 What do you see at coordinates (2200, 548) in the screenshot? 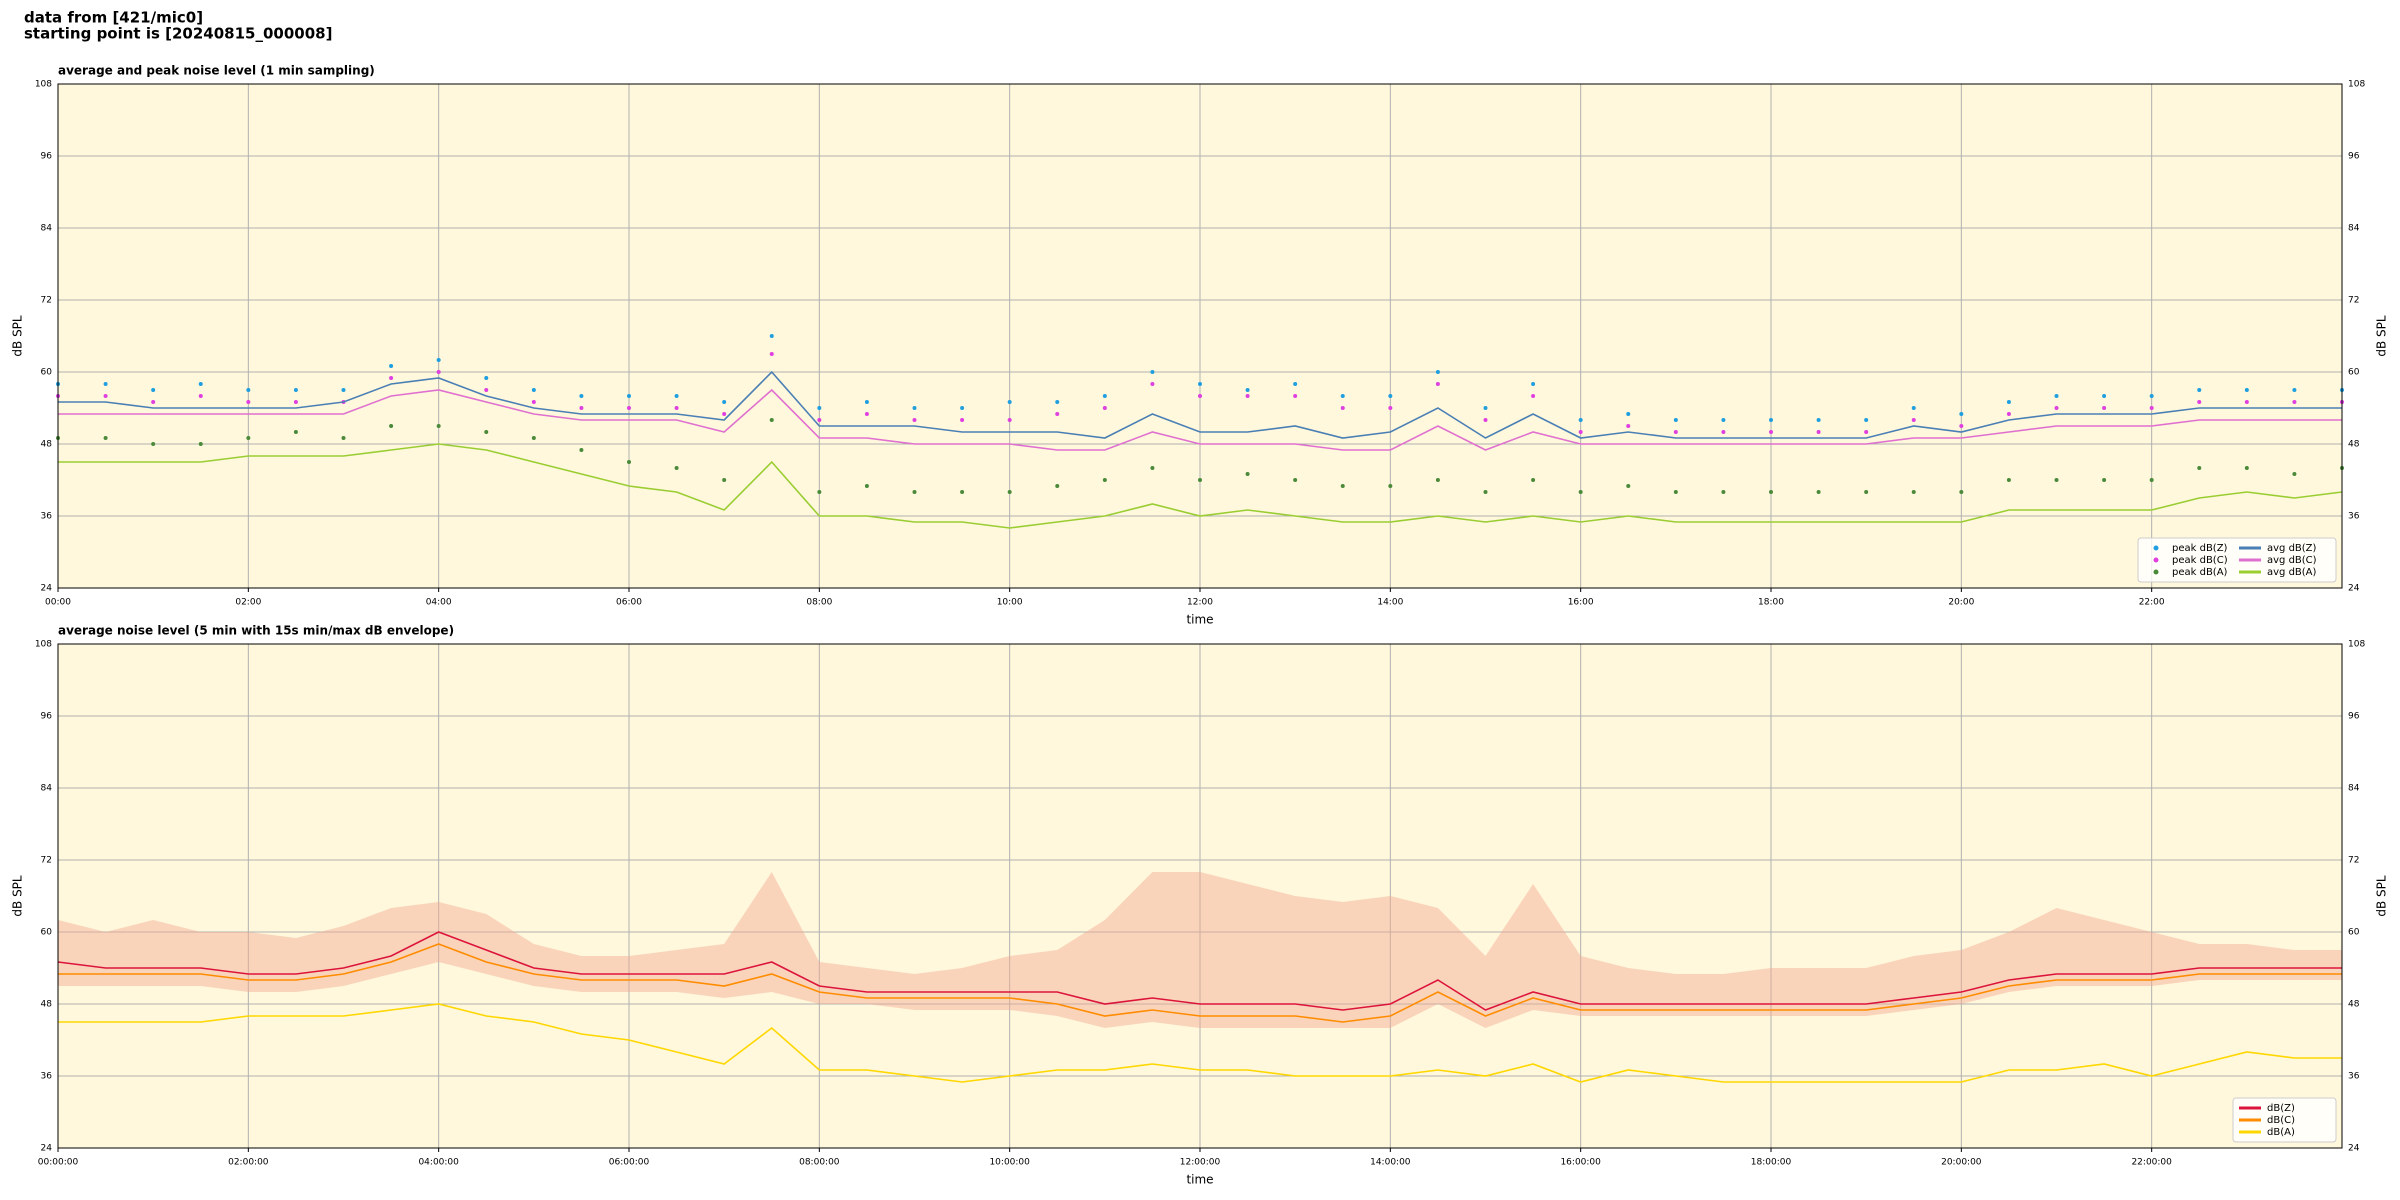
I see `legend-label: peak dB(Z)` at bounding box center [2200, 548].